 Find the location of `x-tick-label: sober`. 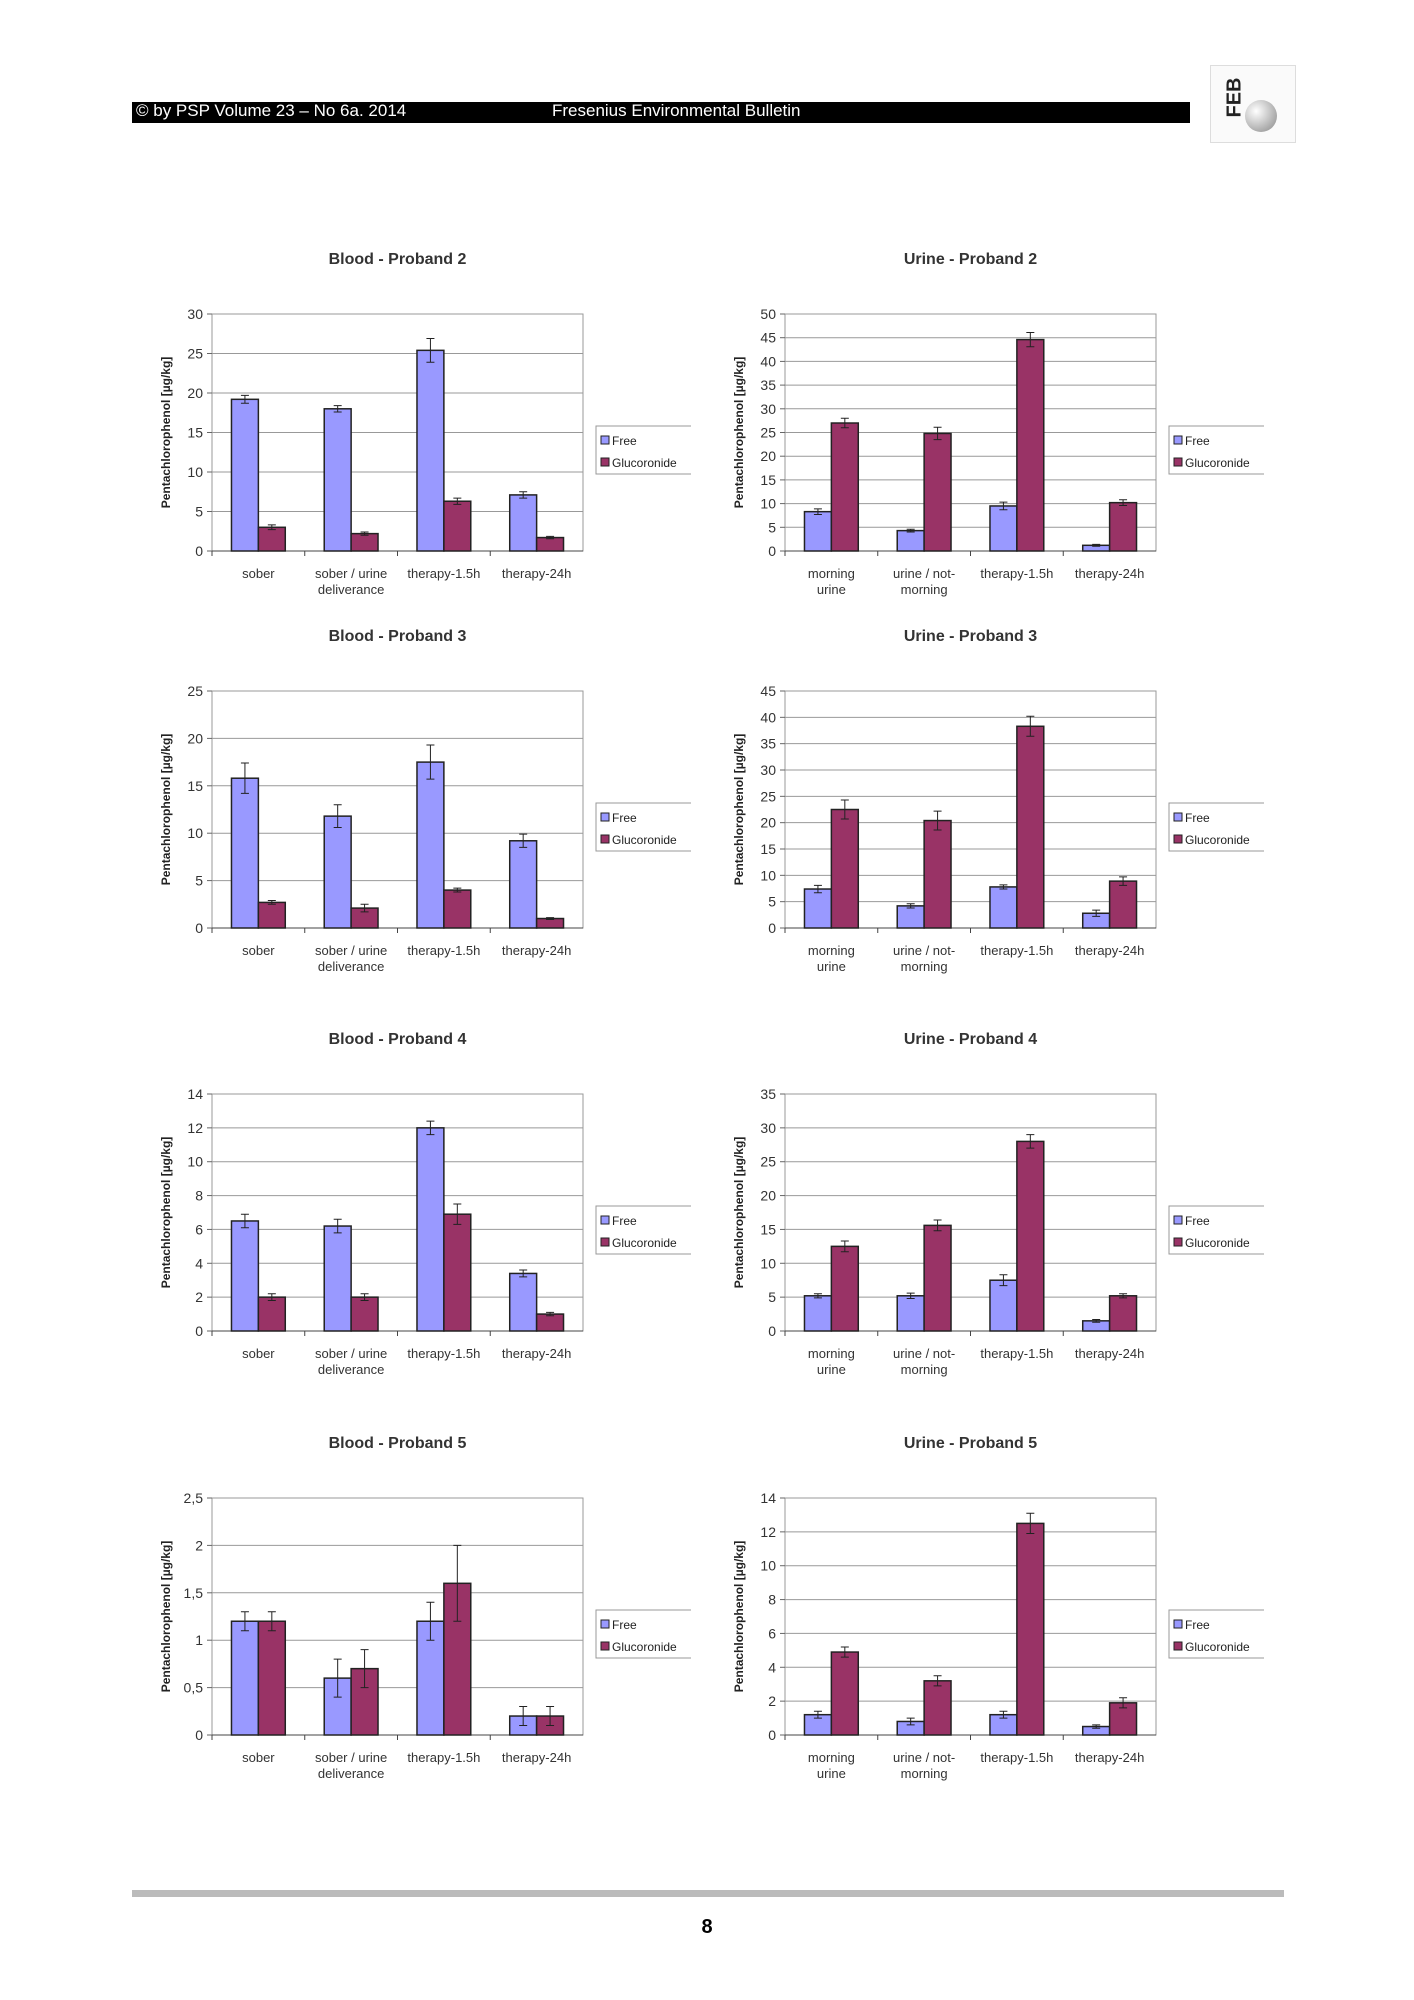

x-tick-label: sober is located at coordinates (258, 950).